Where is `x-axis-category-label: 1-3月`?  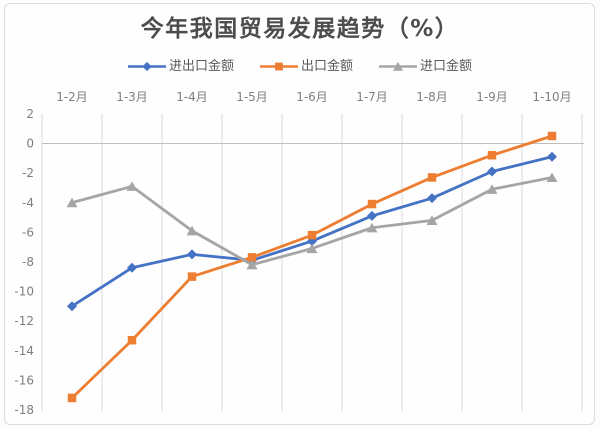 x-axis-category-label: 1-3月 is located at coordinates (132, 97).